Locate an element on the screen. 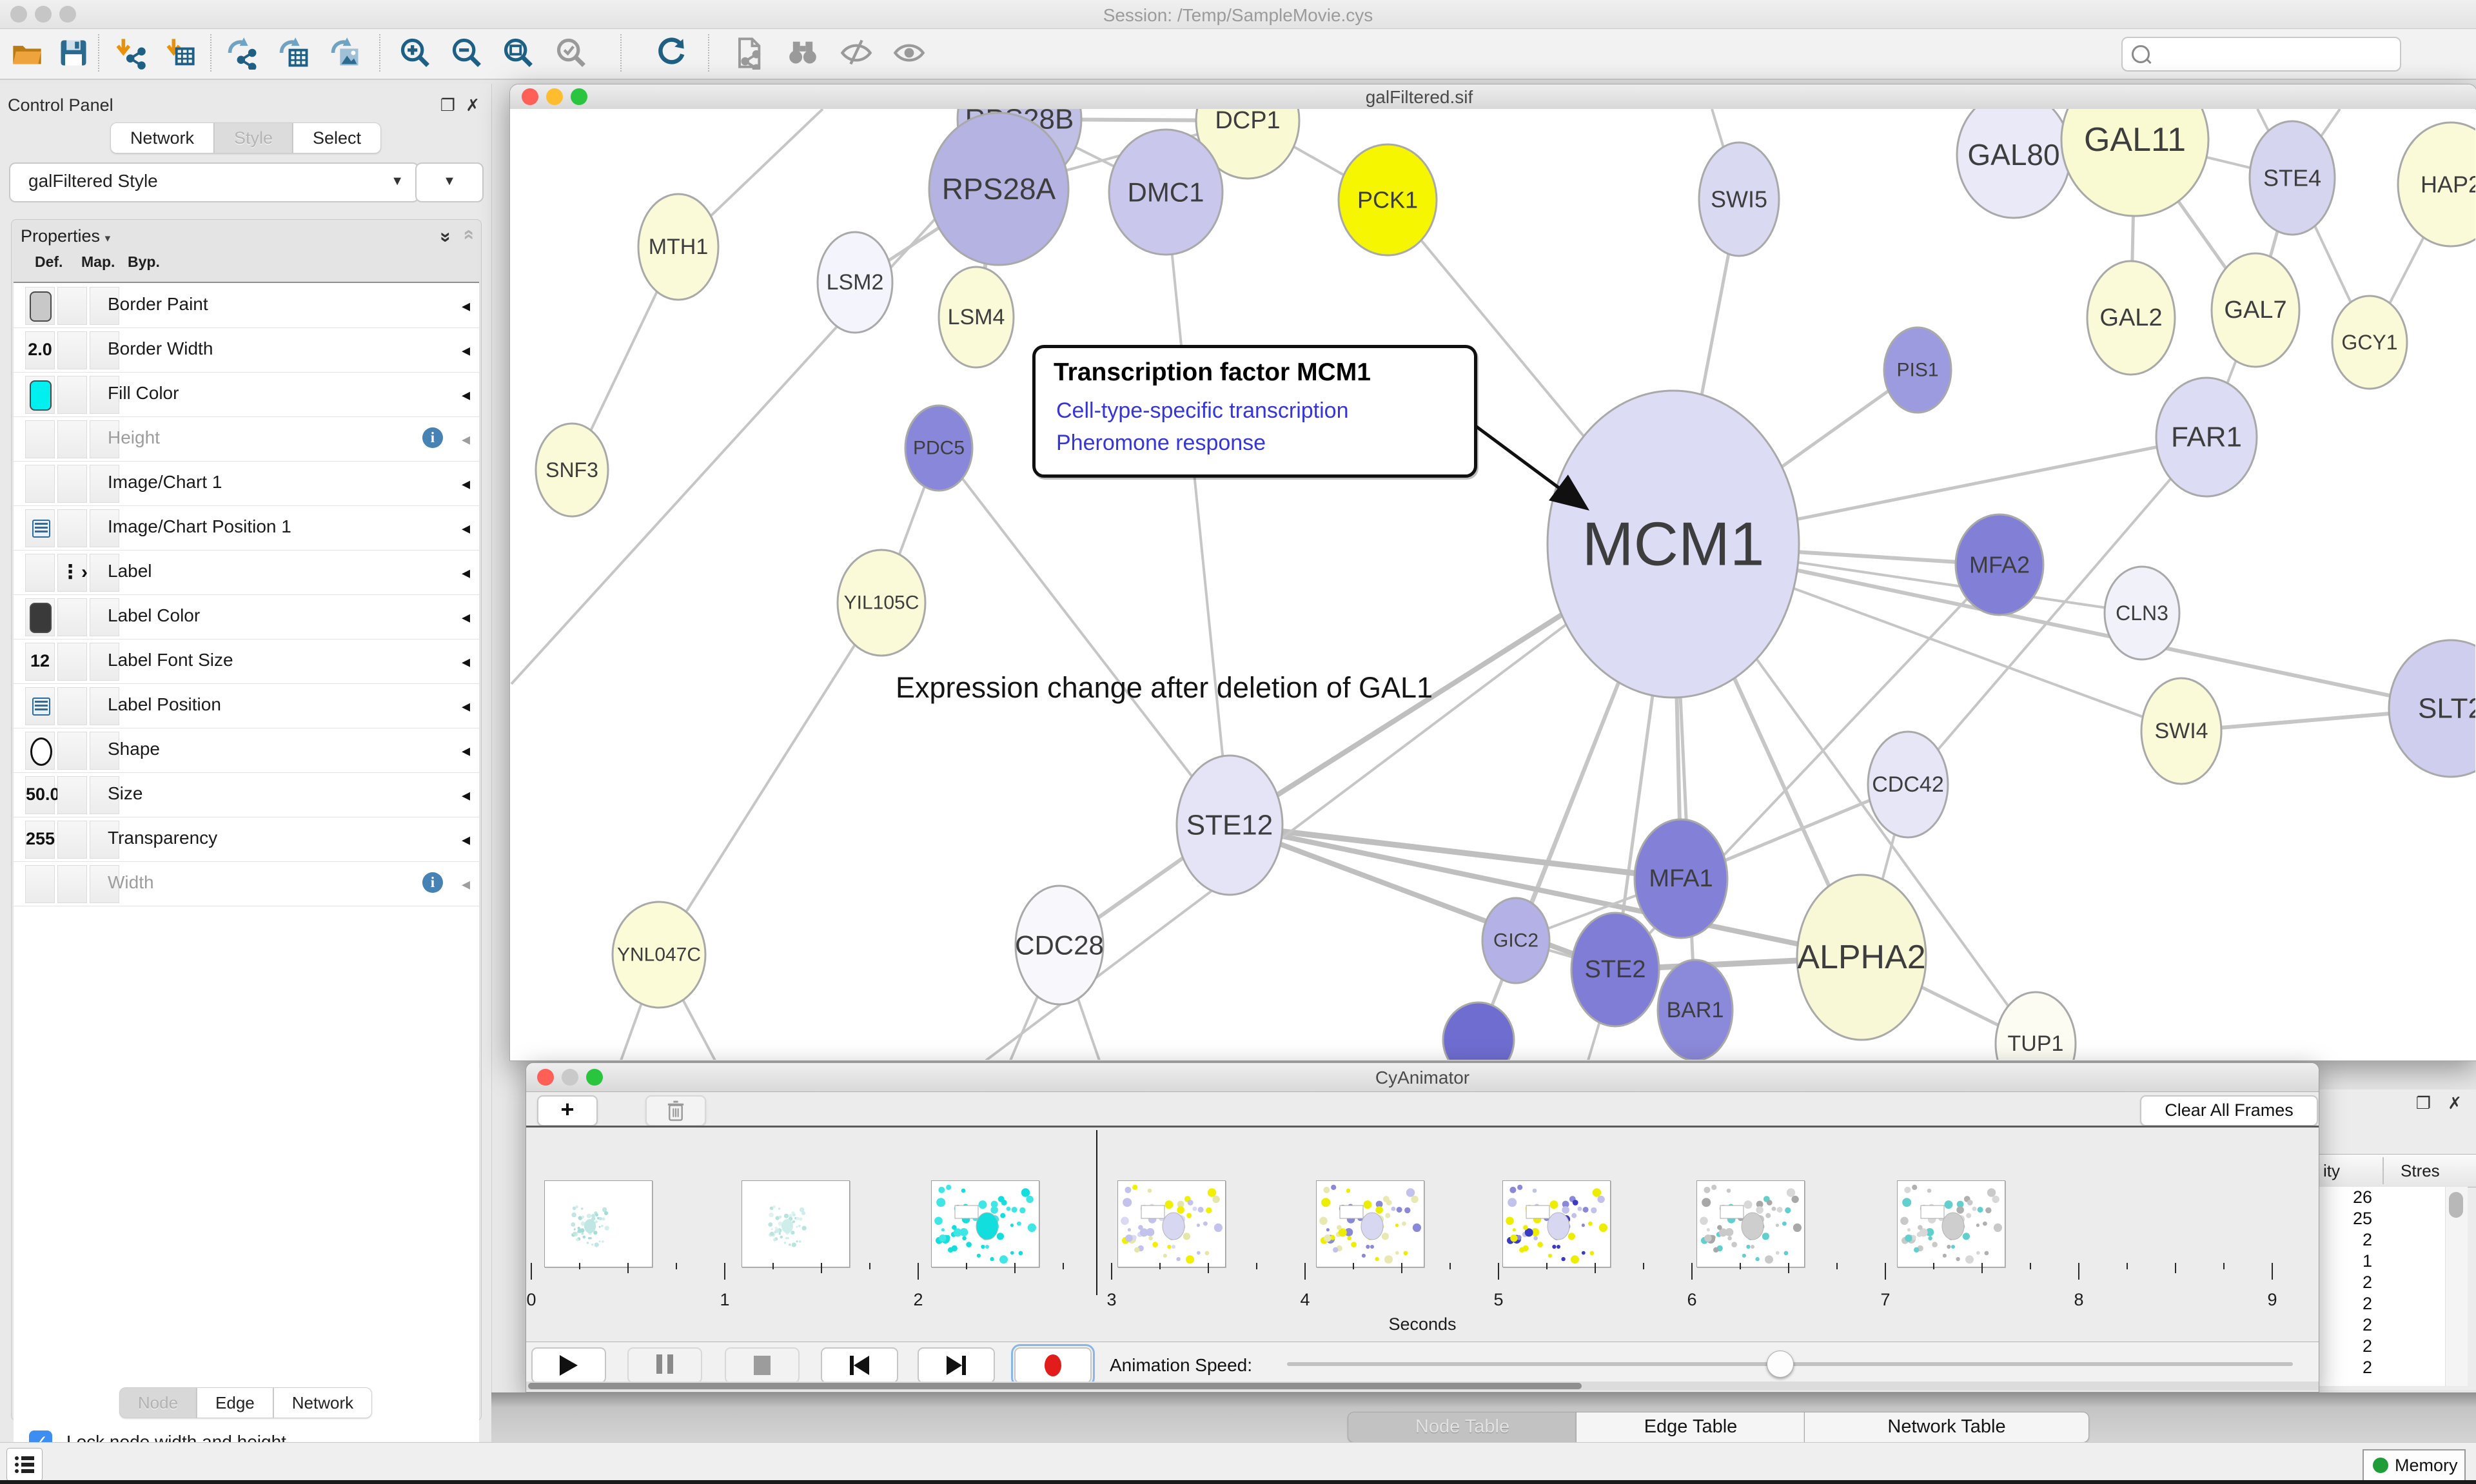  skip-to-end-button is located at coordinates (956, 1365).